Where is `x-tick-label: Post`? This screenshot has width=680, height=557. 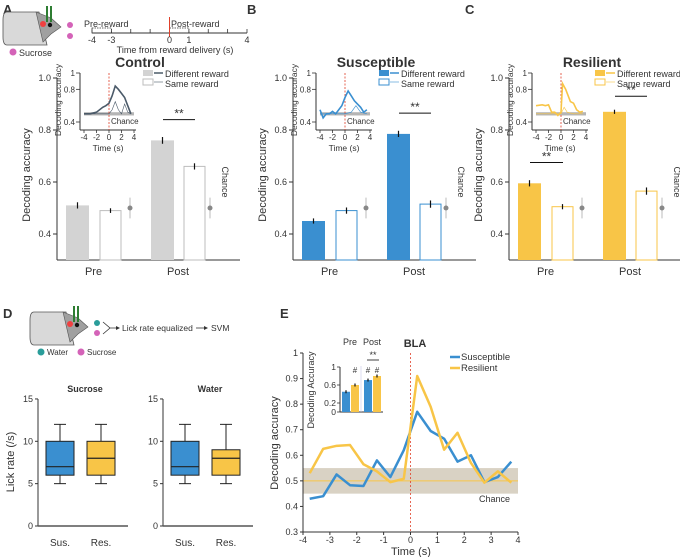
x-tick-label: Post is located at coordinates (630, 272).